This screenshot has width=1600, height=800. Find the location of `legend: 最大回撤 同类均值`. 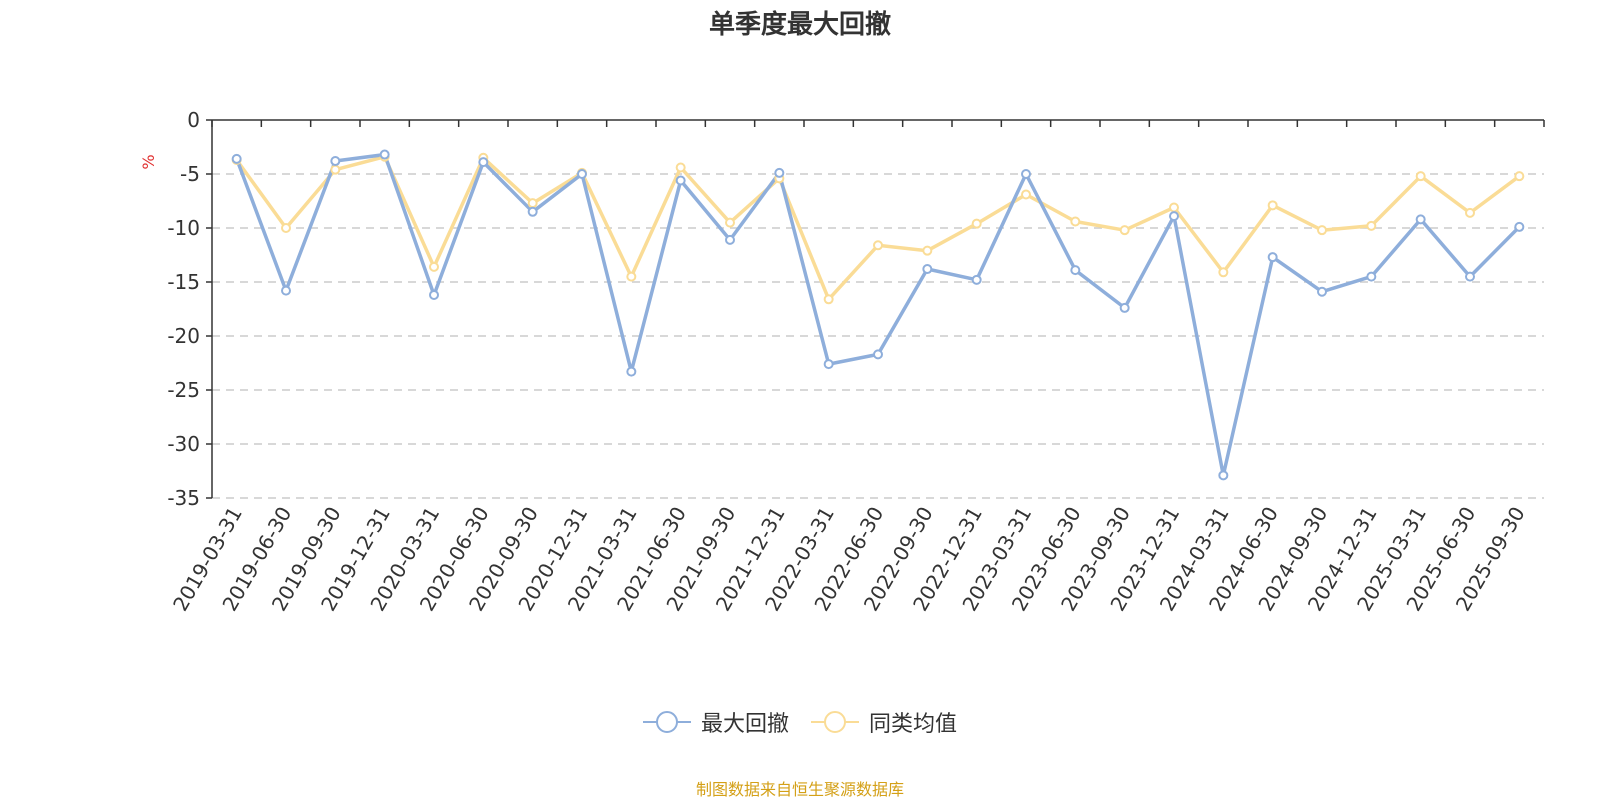

legend: 最大回撤 同类均值 is located at coordinates (800, 722).